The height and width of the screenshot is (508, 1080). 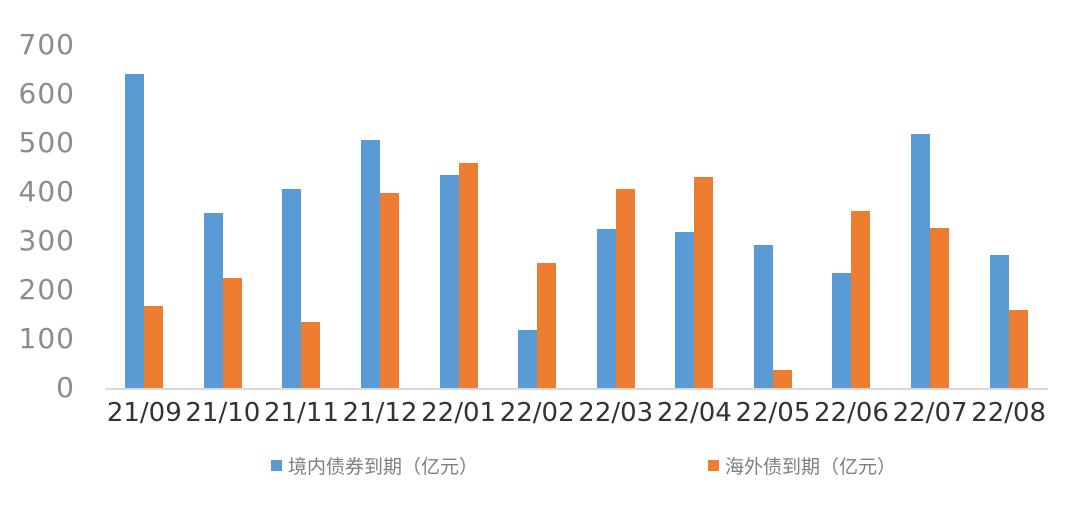 I want to click on x-tick-label: 22/07, so click(x=930, y=413).